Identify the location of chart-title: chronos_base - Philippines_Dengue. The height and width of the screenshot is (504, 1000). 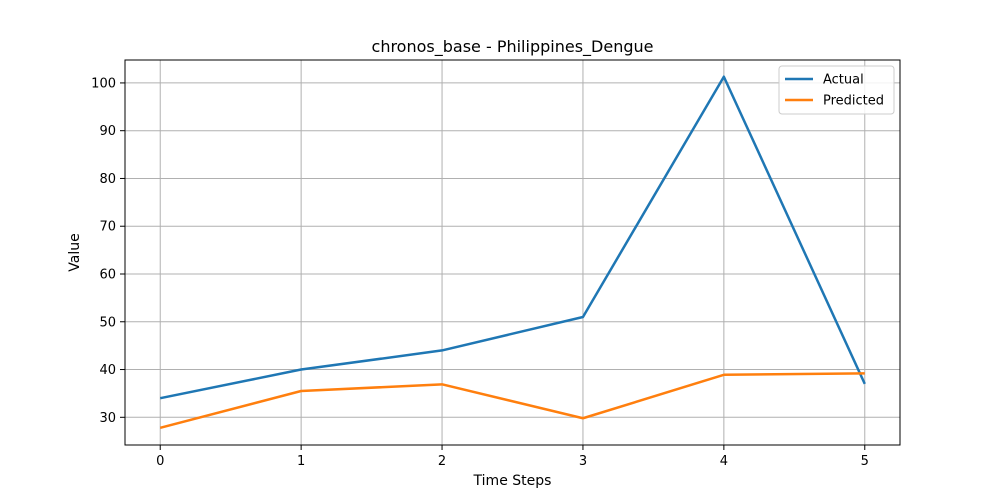
(513, 47).